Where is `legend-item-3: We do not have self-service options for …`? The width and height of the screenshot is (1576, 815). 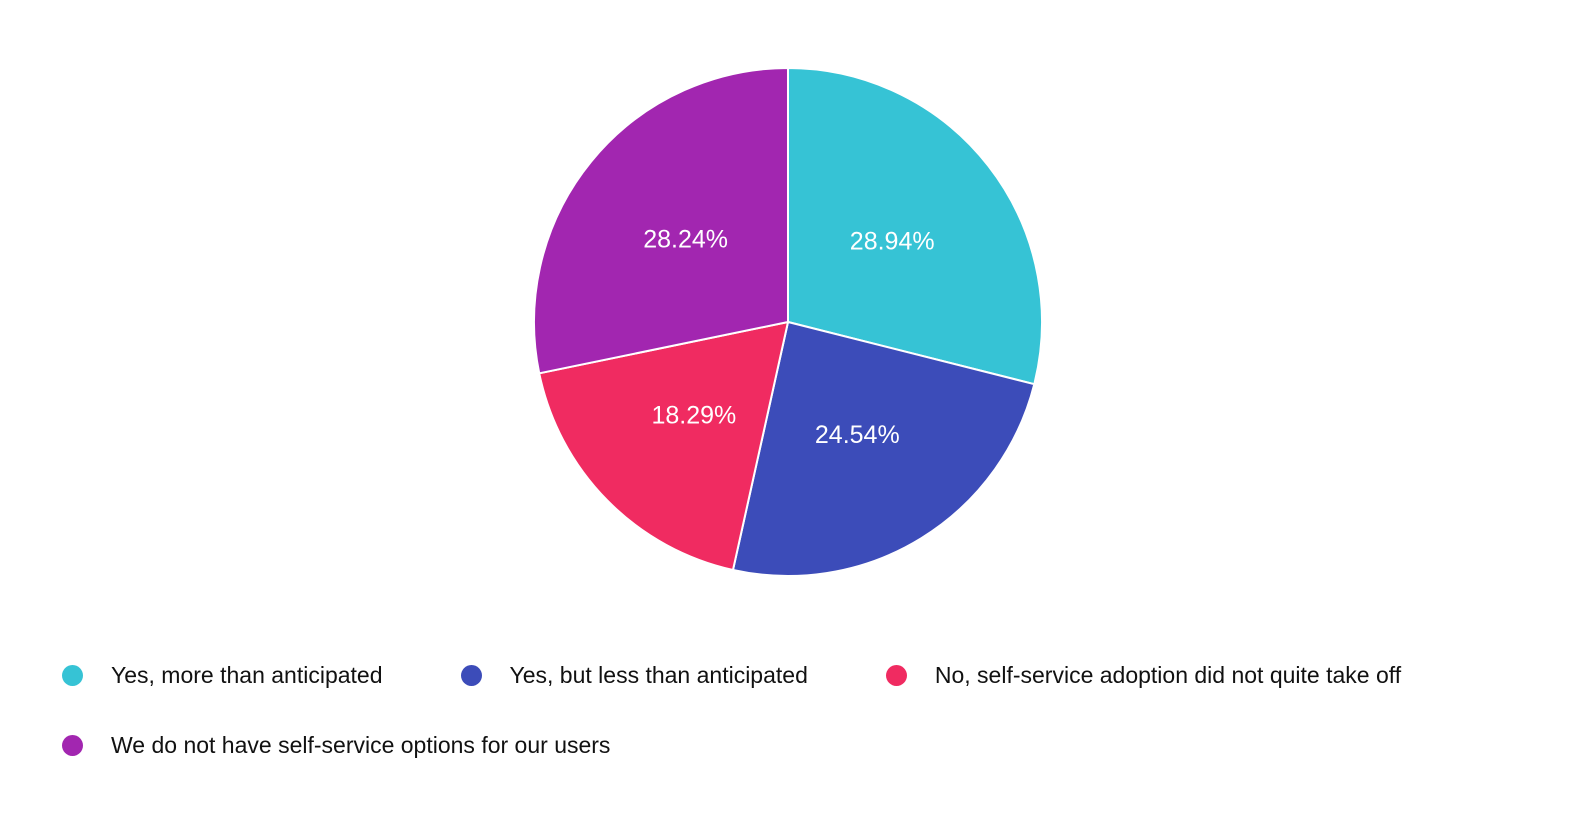 legend-item-3: We do not have self-service options for … is located at coordinates (336, 745).